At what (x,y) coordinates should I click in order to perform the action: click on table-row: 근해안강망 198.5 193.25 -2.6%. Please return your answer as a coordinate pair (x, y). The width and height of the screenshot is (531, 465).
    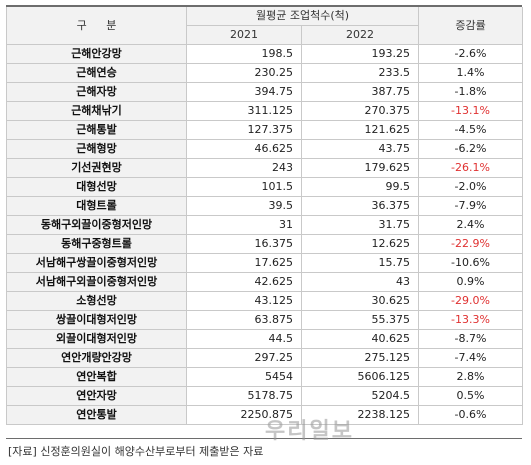
    Looking at the image, I should click on (265, 54).